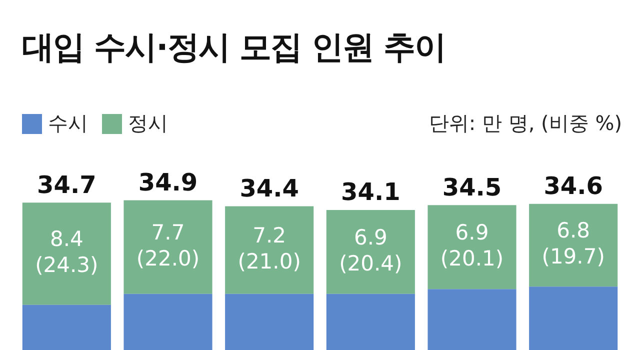 This screenshot has width=640, height=350. I want to click on data-label: 8.4 (24.3), so click(66, 252).